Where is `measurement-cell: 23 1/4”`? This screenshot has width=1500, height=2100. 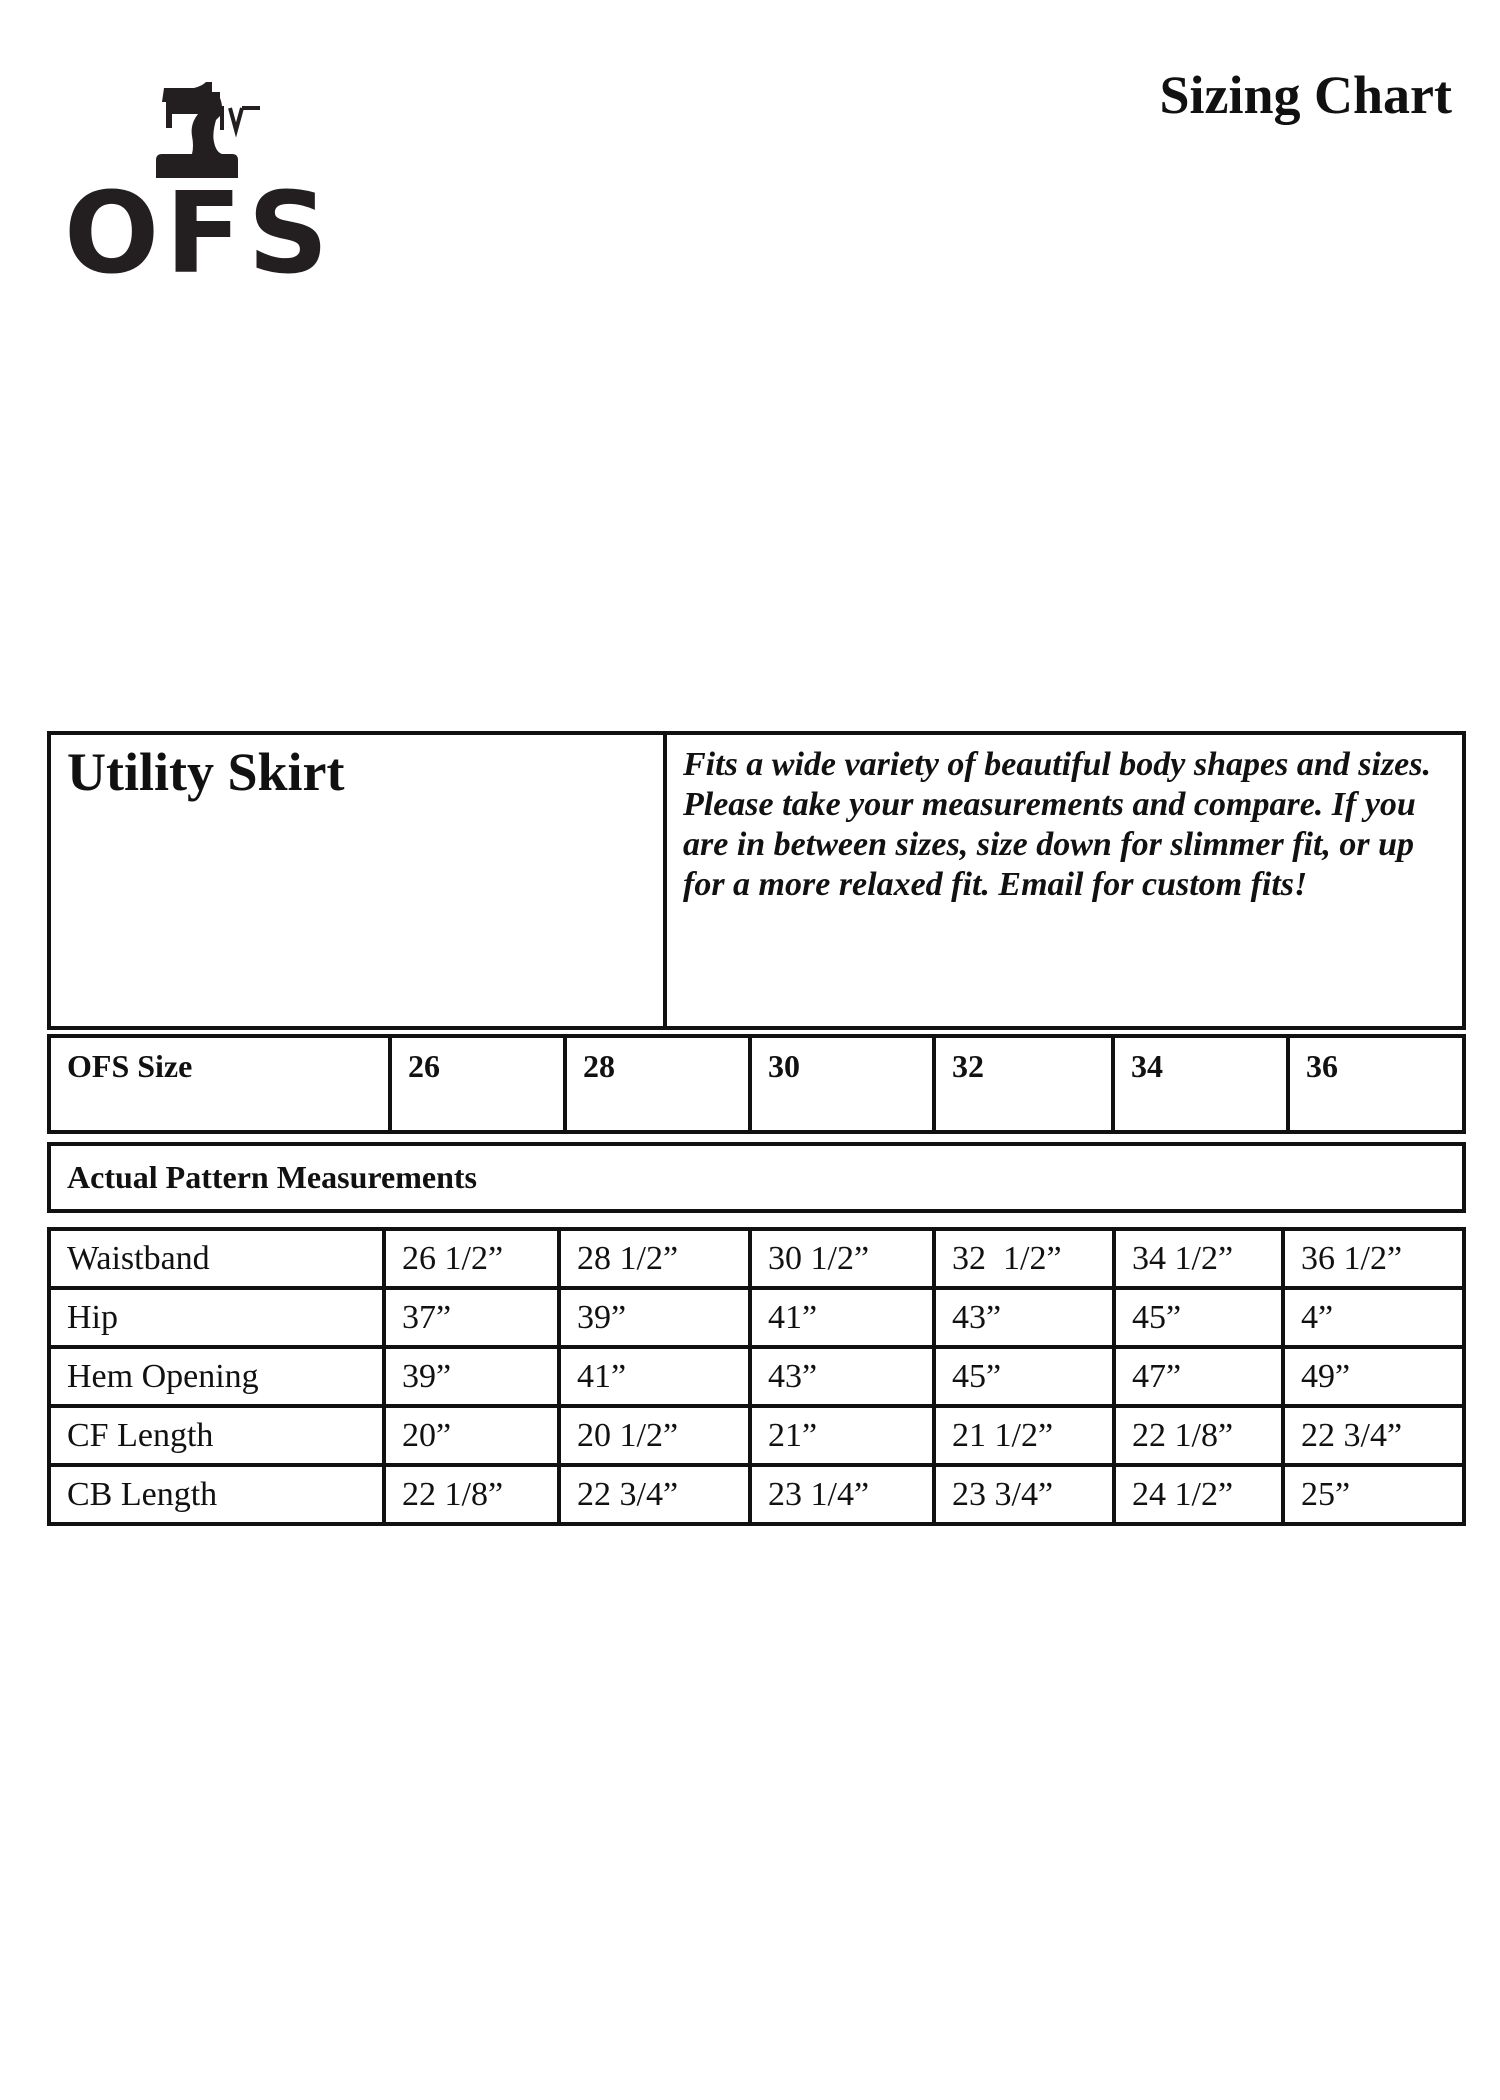
measurement-cell: 23 1/4” is located at coordinates (842, 1494).